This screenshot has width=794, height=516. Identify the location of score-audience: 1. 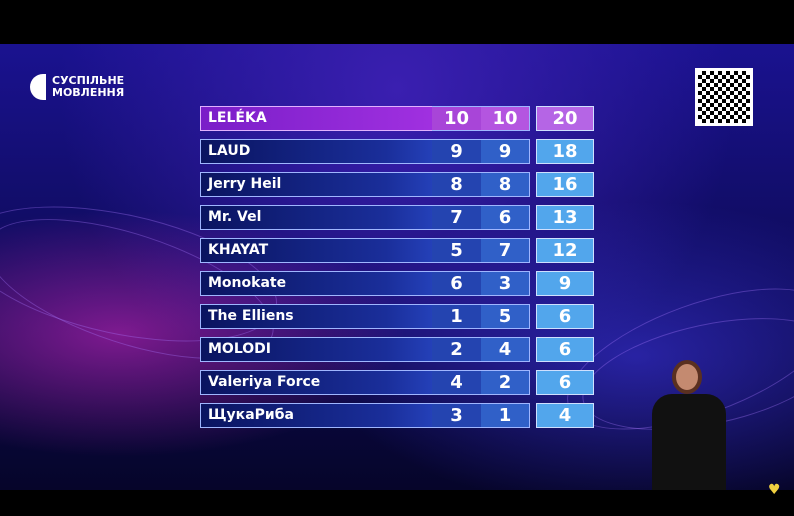
(505, 415).